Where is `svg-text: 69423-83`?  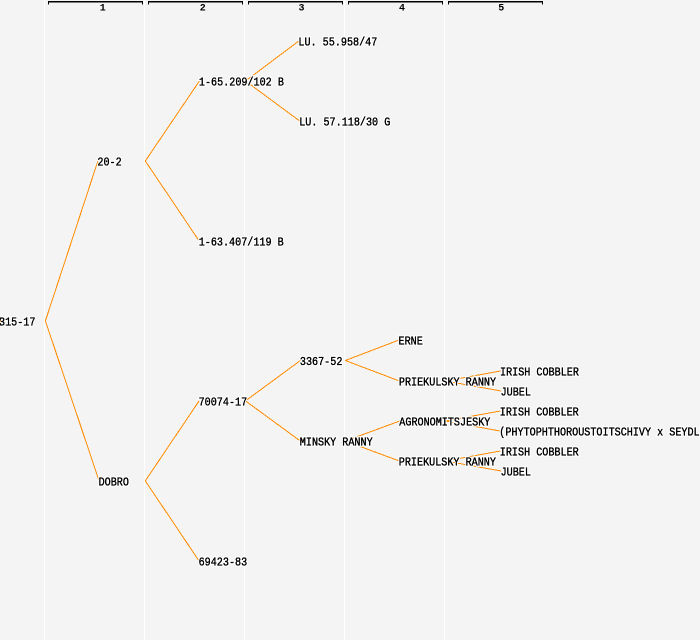
svg-text: 69423-83 is located at coordinates (223, 563).